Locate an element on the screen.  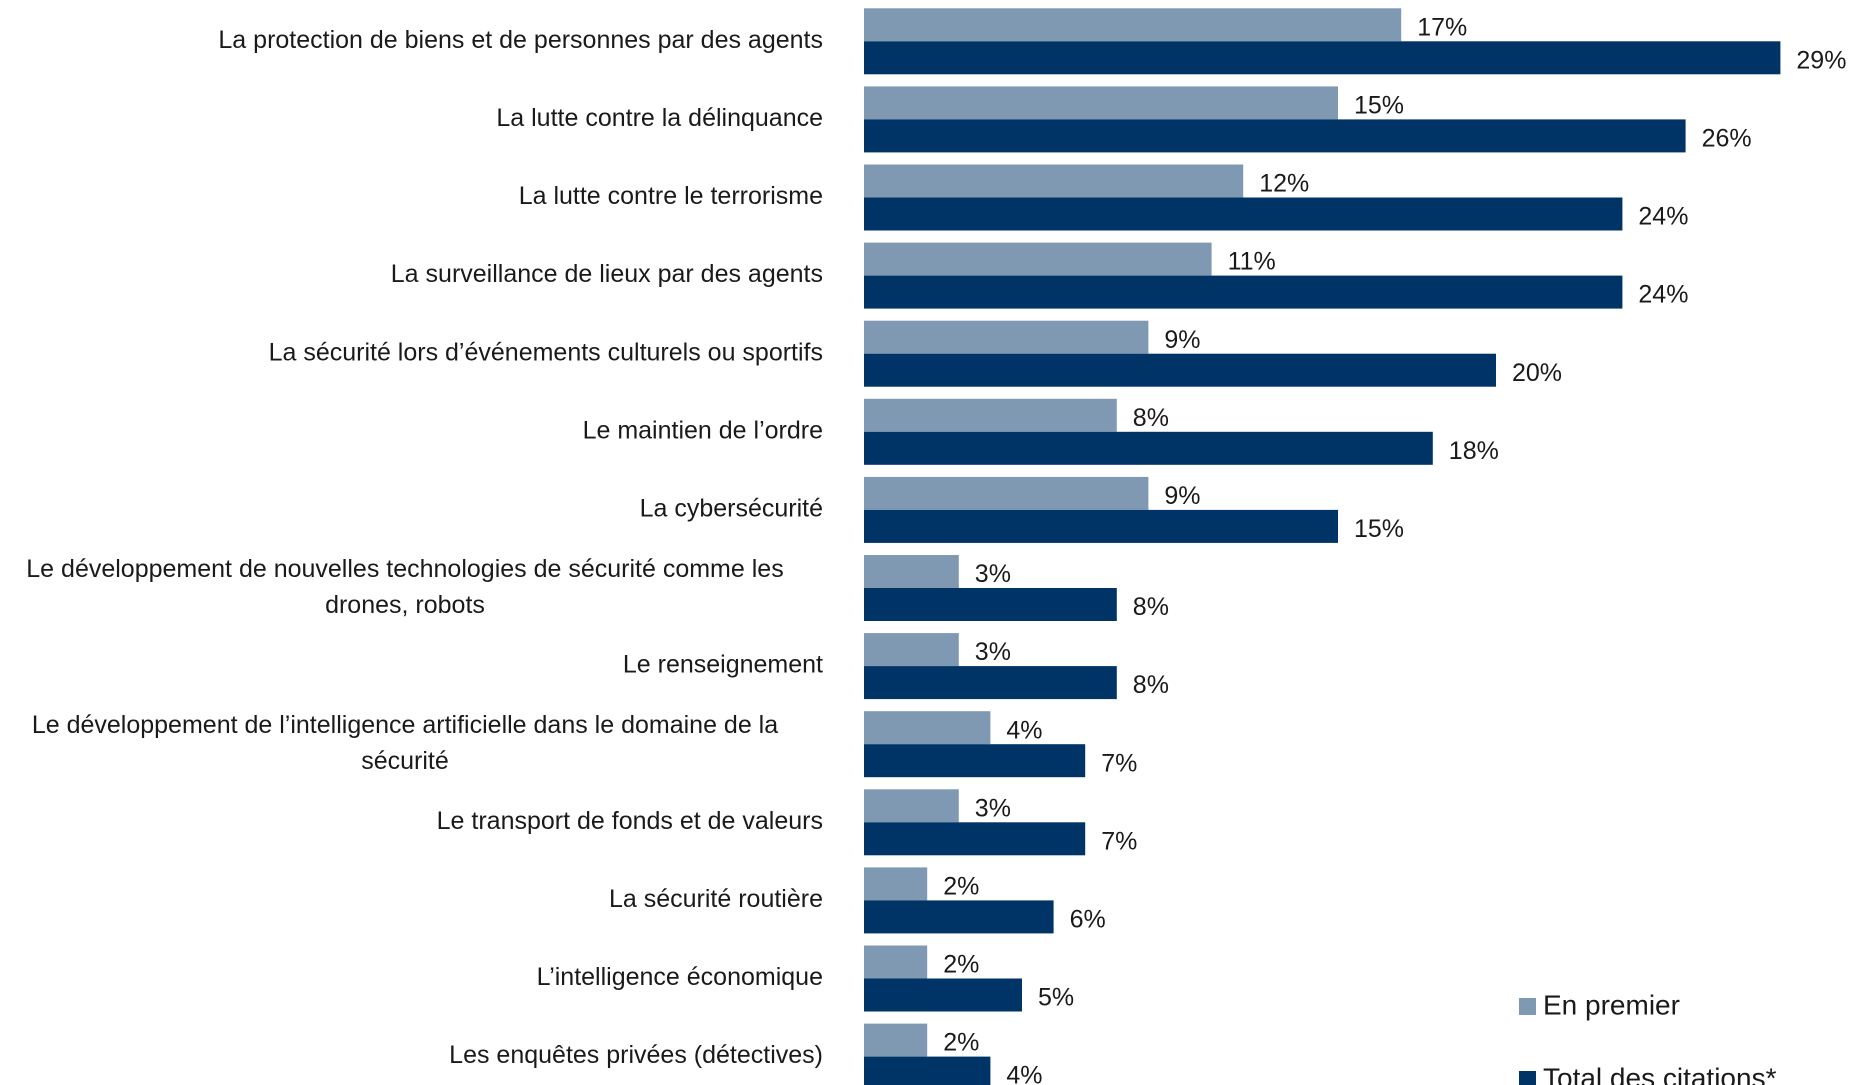
category-label: Le maintien de l’ordre is located at coordinates (703, 430).